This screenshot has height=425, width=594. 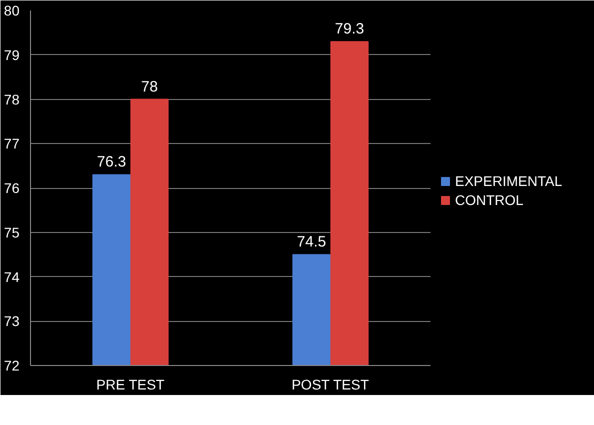 I want to click on x-tick-label: POST TEST, so click(x=331, y=384).